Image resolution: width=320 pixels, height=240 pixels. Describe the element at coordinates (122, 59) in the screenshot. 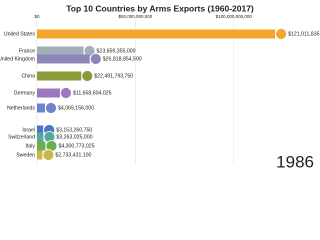

I see `value-label: $26,818,854,500` at that location.